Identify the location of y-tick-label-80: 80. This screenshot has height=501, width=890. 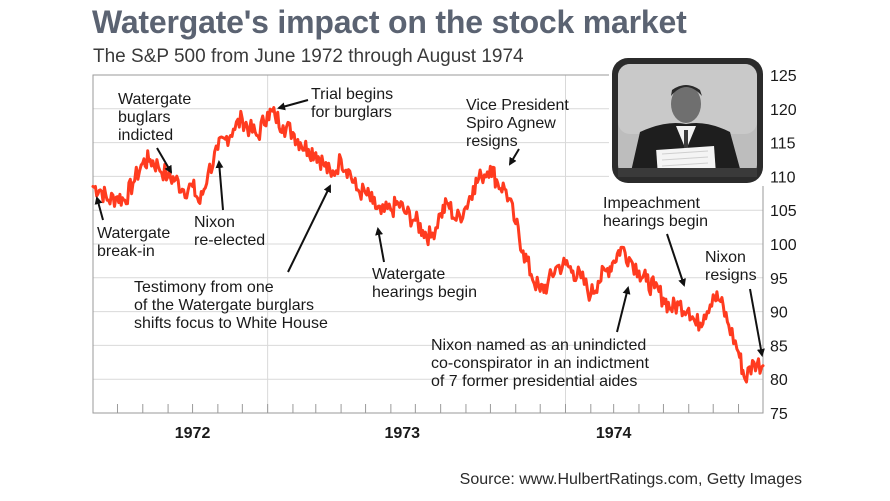
(779, 380).